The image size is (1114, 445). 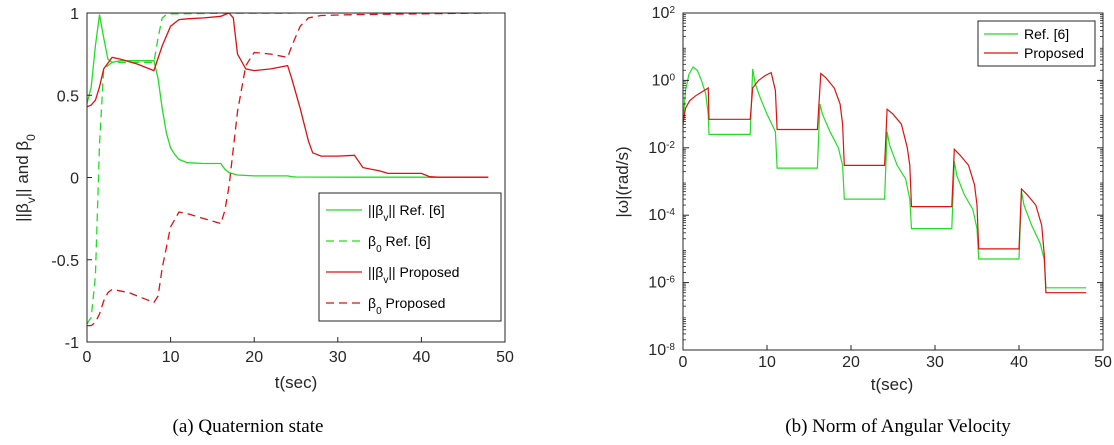 I want to click on legend-box-a, so click(x=410, y=257).